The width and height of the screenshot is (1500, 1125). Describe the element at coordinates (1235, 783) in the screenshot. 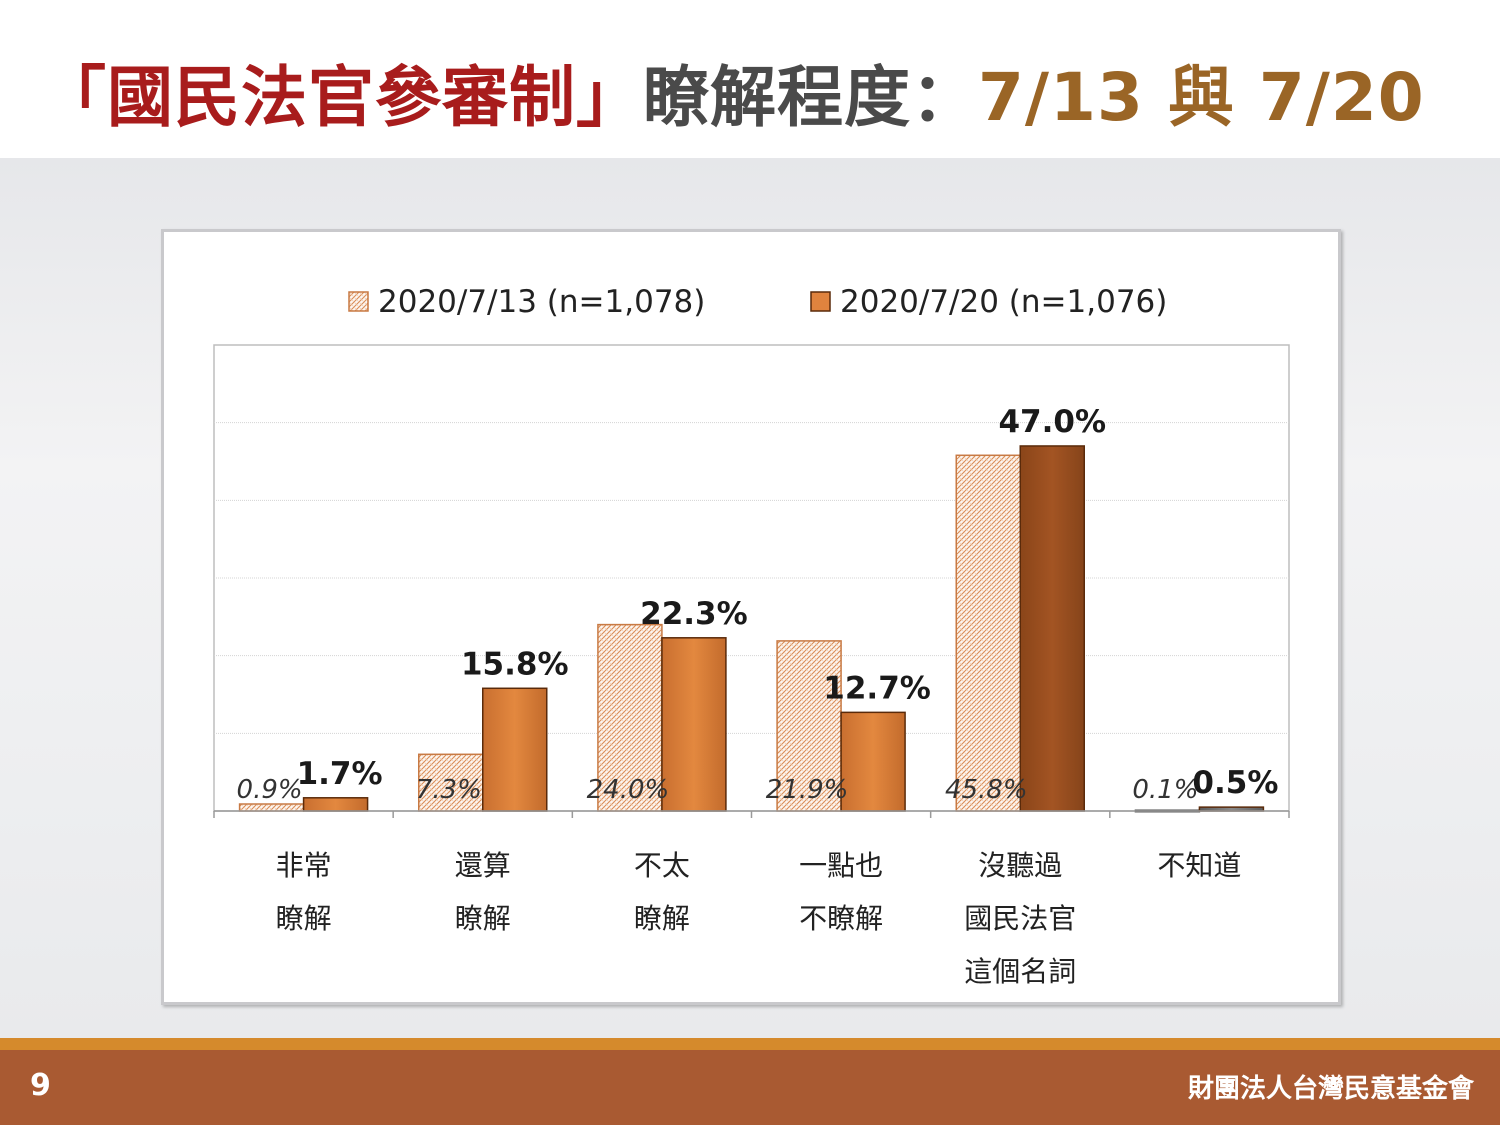

I see `data-label-series2: 0.5%` at that location.